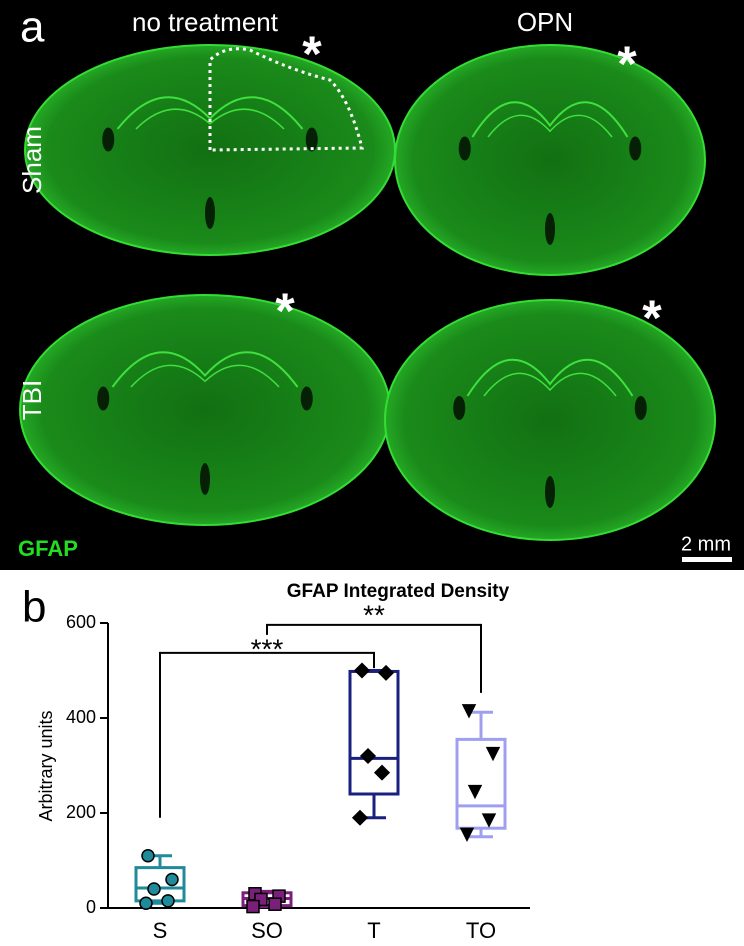  Describe the element at coordinates (81, 622) in the screenshot. I see `y-tick-label: 600` at that location.